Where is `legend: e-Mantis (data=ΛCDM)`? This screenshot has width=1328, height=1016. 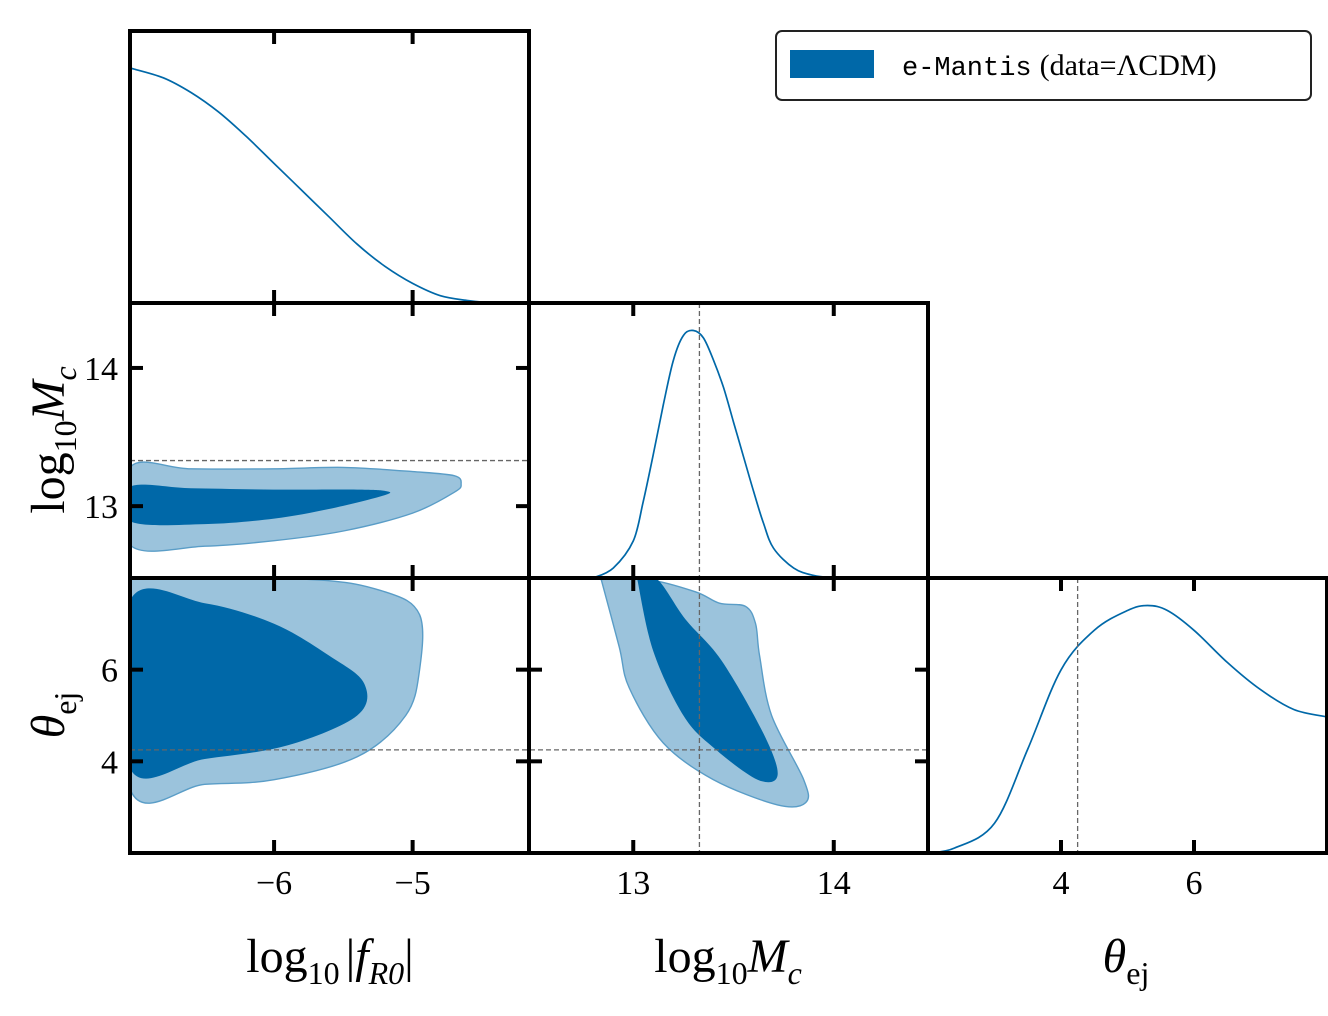
legend: e-Mantis (data=ΛCDM) is located at coordinates (1043, 65).